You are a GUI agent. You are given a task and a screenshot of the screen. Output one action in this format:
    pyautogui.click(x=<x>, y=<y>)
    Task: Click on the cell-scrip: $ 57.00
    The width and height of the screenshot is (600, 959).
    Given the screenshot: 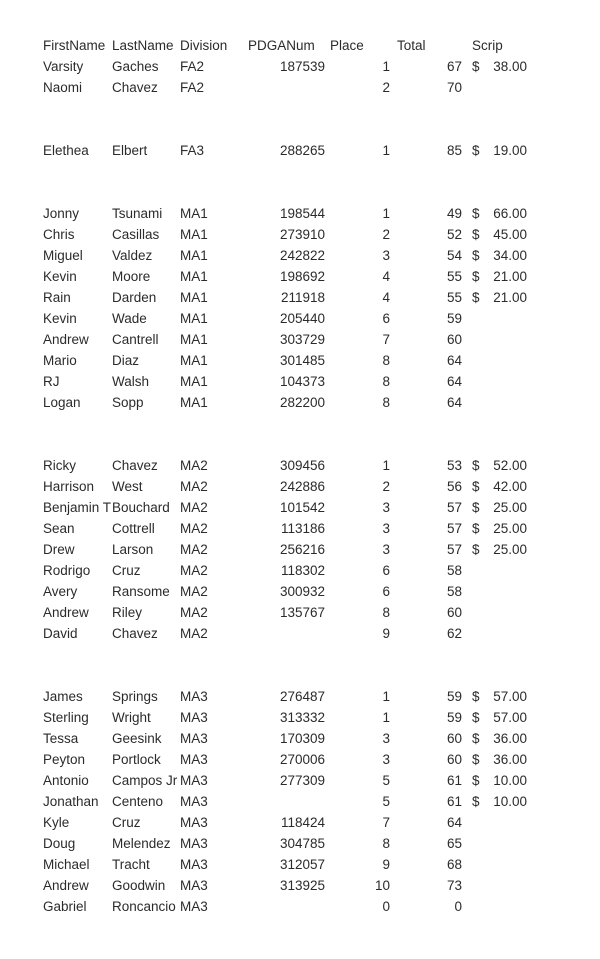 What is the action you would take?
    pyautogui.click(x=499, y=717)
    